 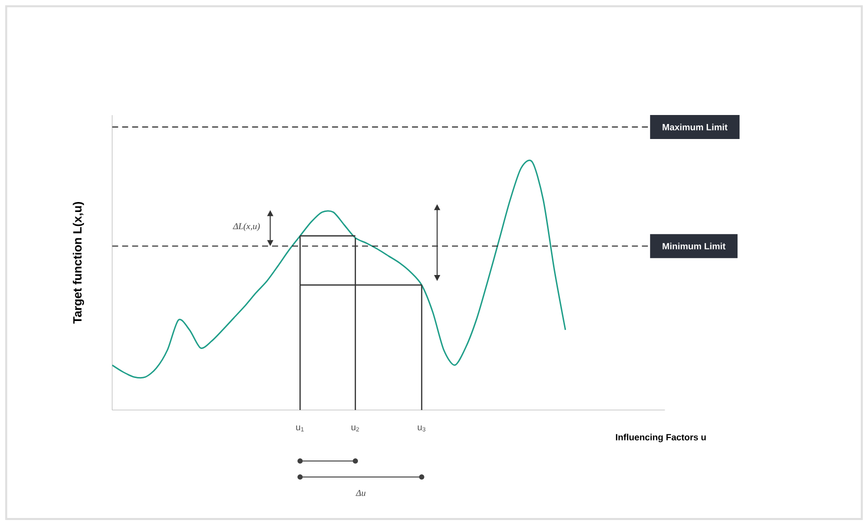 What do you see at coordinates (355, 428) in the screenshot?
I see `x-tick-label: u$_{2}$` at bounding box center [355, 428].